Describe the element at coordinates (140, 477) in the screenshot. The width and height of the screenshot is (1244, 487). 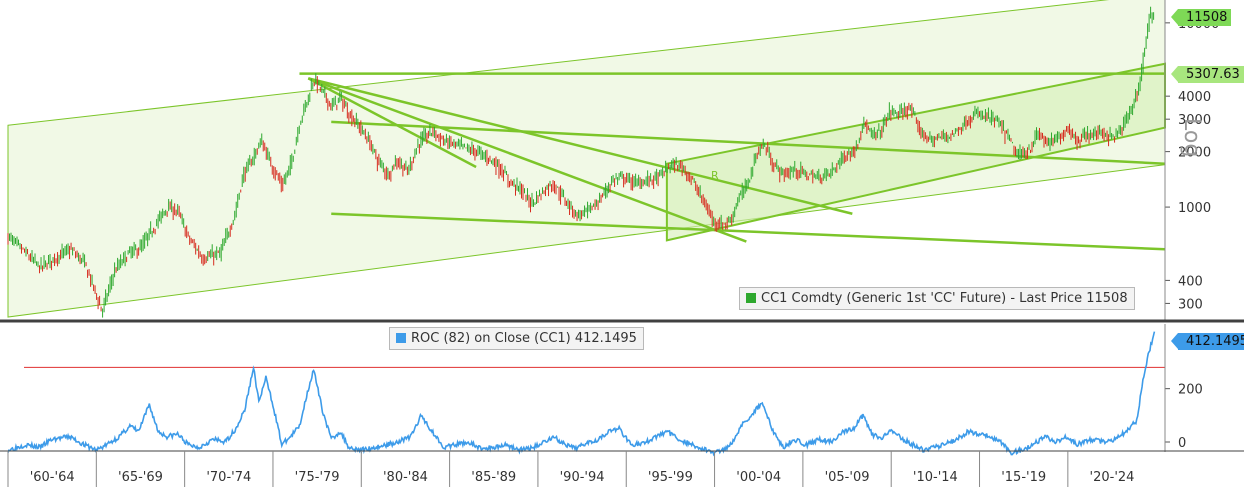
I see `x-tick-label: '65-'69` at that location.